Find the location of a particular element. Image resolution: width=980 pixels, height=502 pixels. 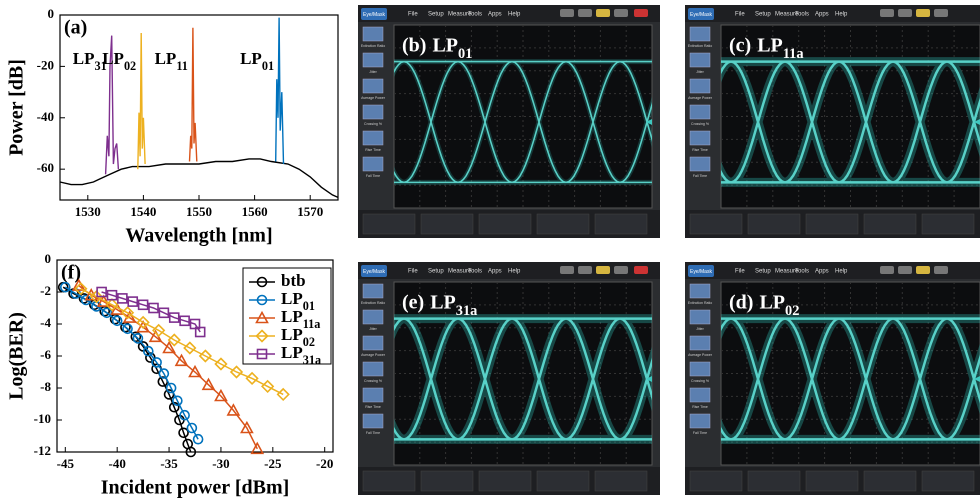

x-tick-label: -30 is located at coordinates (220, 463).